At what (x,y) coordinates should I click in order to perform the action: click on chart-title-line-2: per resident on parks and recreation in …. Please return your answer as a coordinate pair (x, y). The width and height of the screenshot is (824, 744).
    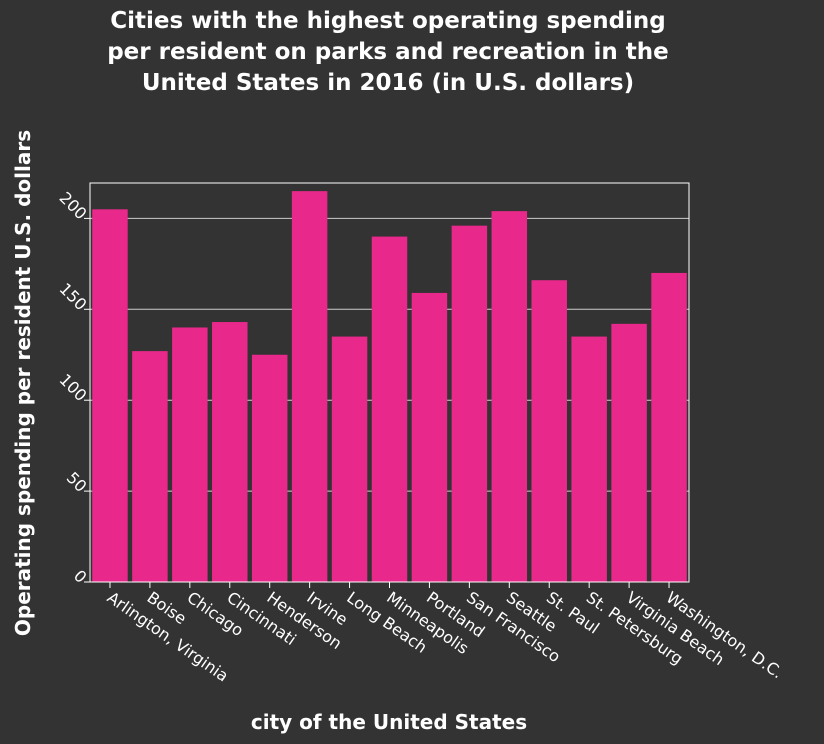
    Looking at the image, I should click on (388, 52).